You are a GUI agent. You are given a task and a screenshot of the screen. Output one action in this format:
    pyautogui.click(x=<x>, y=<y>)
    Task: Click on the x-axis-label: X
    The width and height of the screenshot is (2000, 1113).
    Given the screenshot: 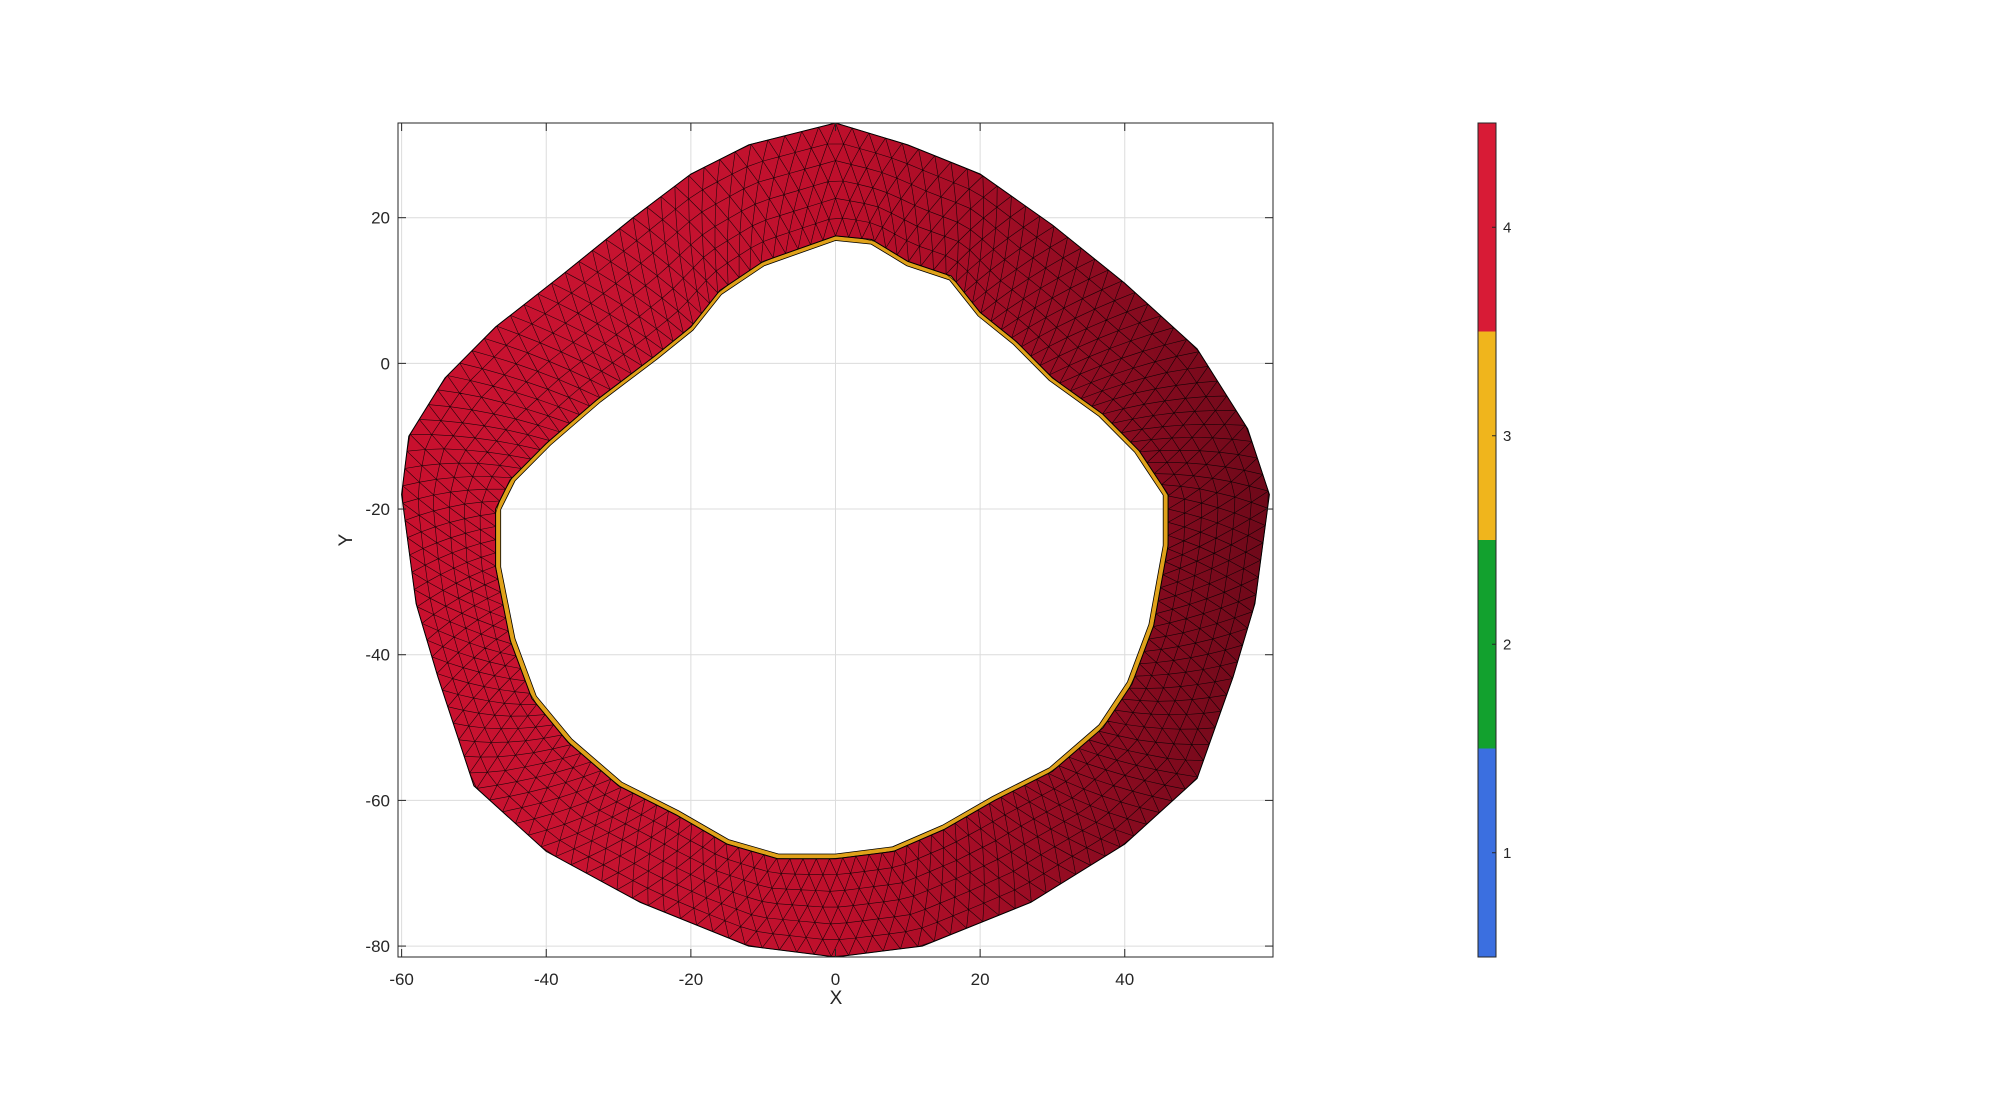 What is the action you would take?
    pyautogui.click(x=836, y=998)
    